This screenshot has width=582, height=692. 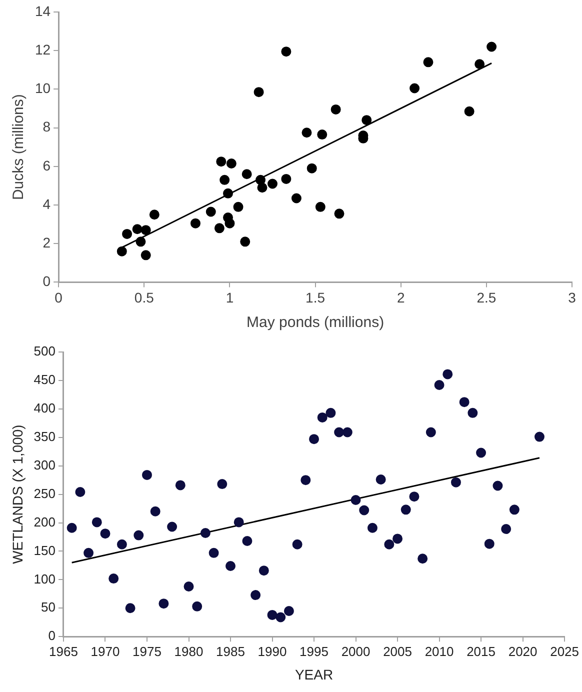 What do you see at coordinates (46, 242) in the screenshot?
I see `y-tick-label: 2` at bounding box center [46, 242].